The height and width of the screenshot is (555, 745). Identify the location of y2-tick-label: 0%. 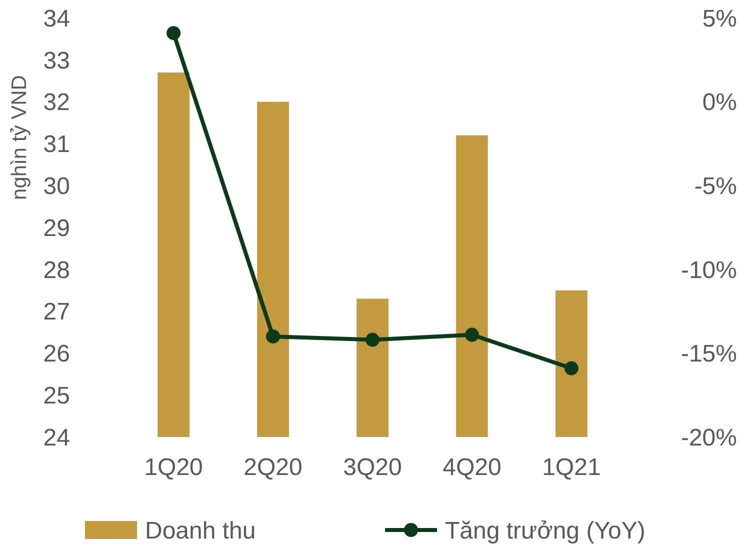
(719, 102).